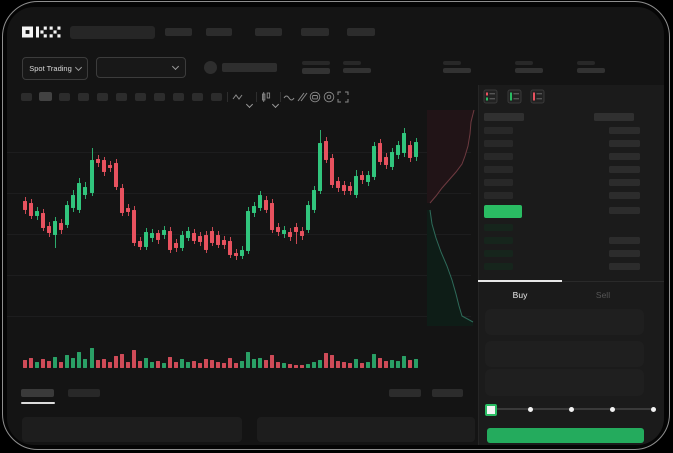 This screenshot has height=453, width=673. I want to click on total-input, so click(564, 382).